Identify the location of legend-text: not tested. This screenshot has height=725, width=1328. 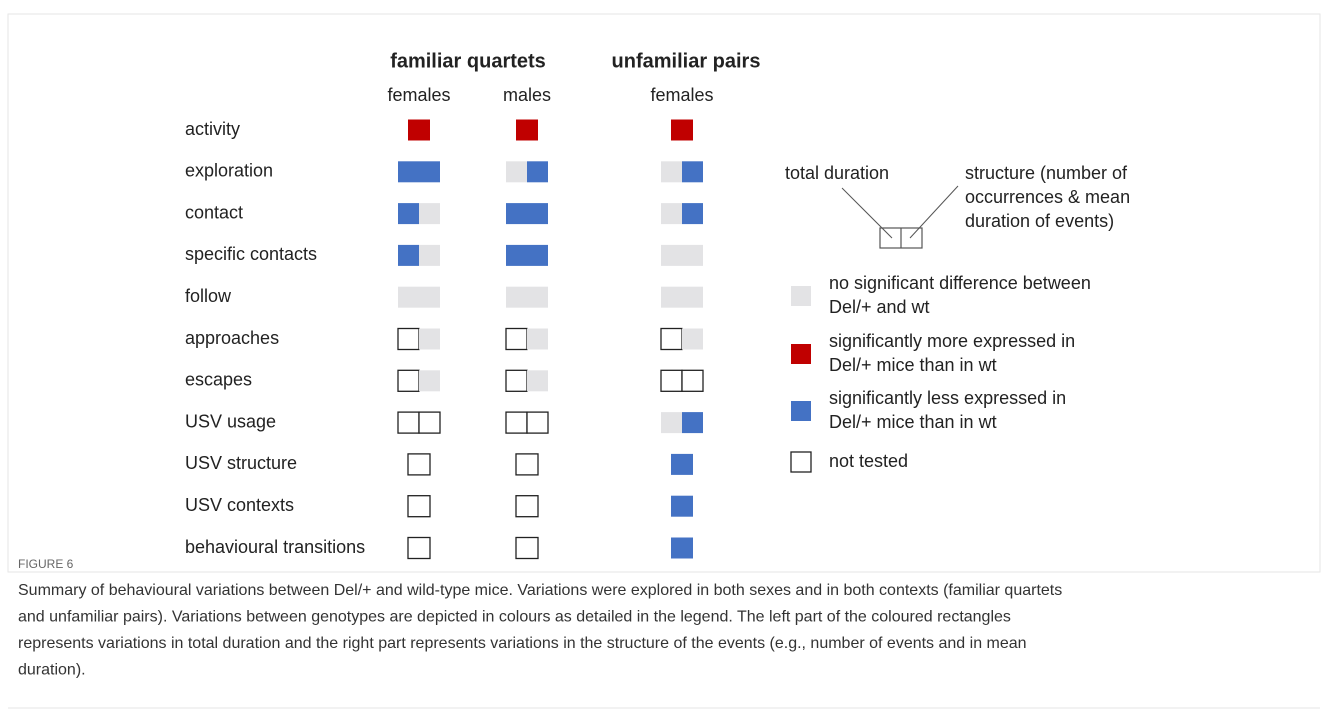
(868, 461).